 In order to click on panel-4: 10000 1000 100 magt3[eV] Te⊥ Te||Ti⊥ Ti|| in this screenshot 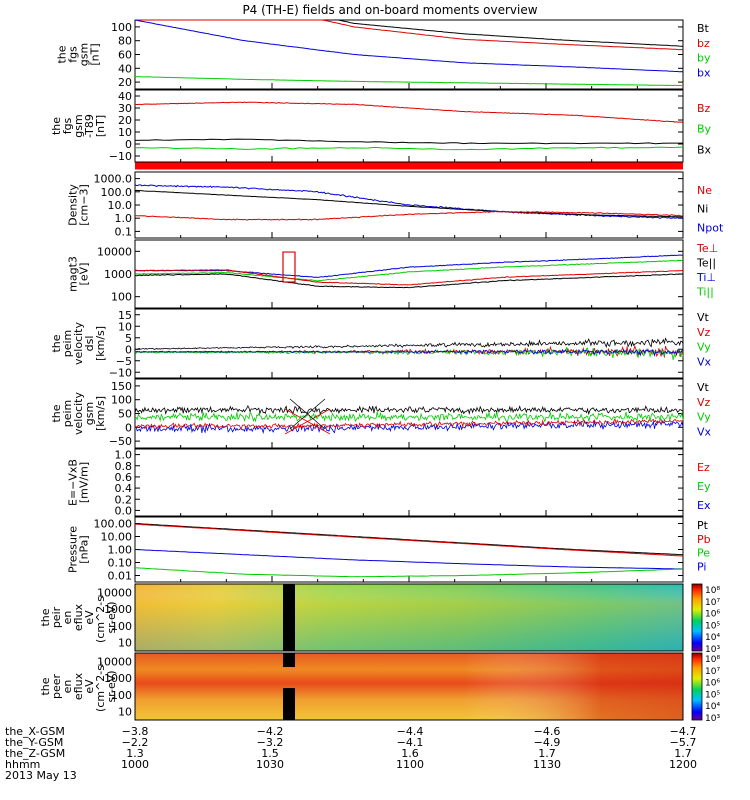, I will do `click(392, 274)`.